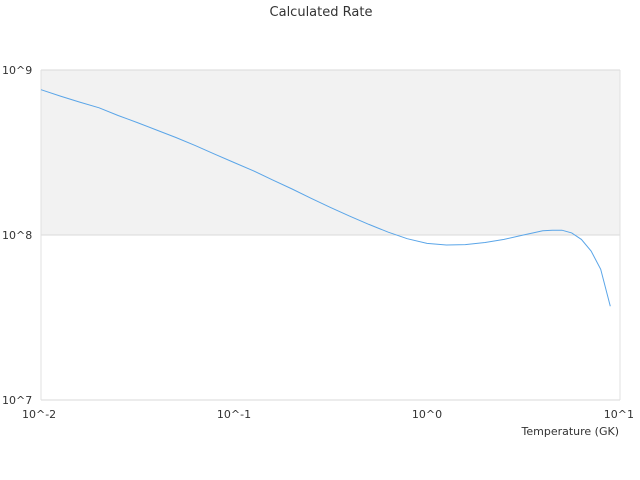  I want to click on y-tick-labels: 10^7 10^8 10^9, so click(17, 235).